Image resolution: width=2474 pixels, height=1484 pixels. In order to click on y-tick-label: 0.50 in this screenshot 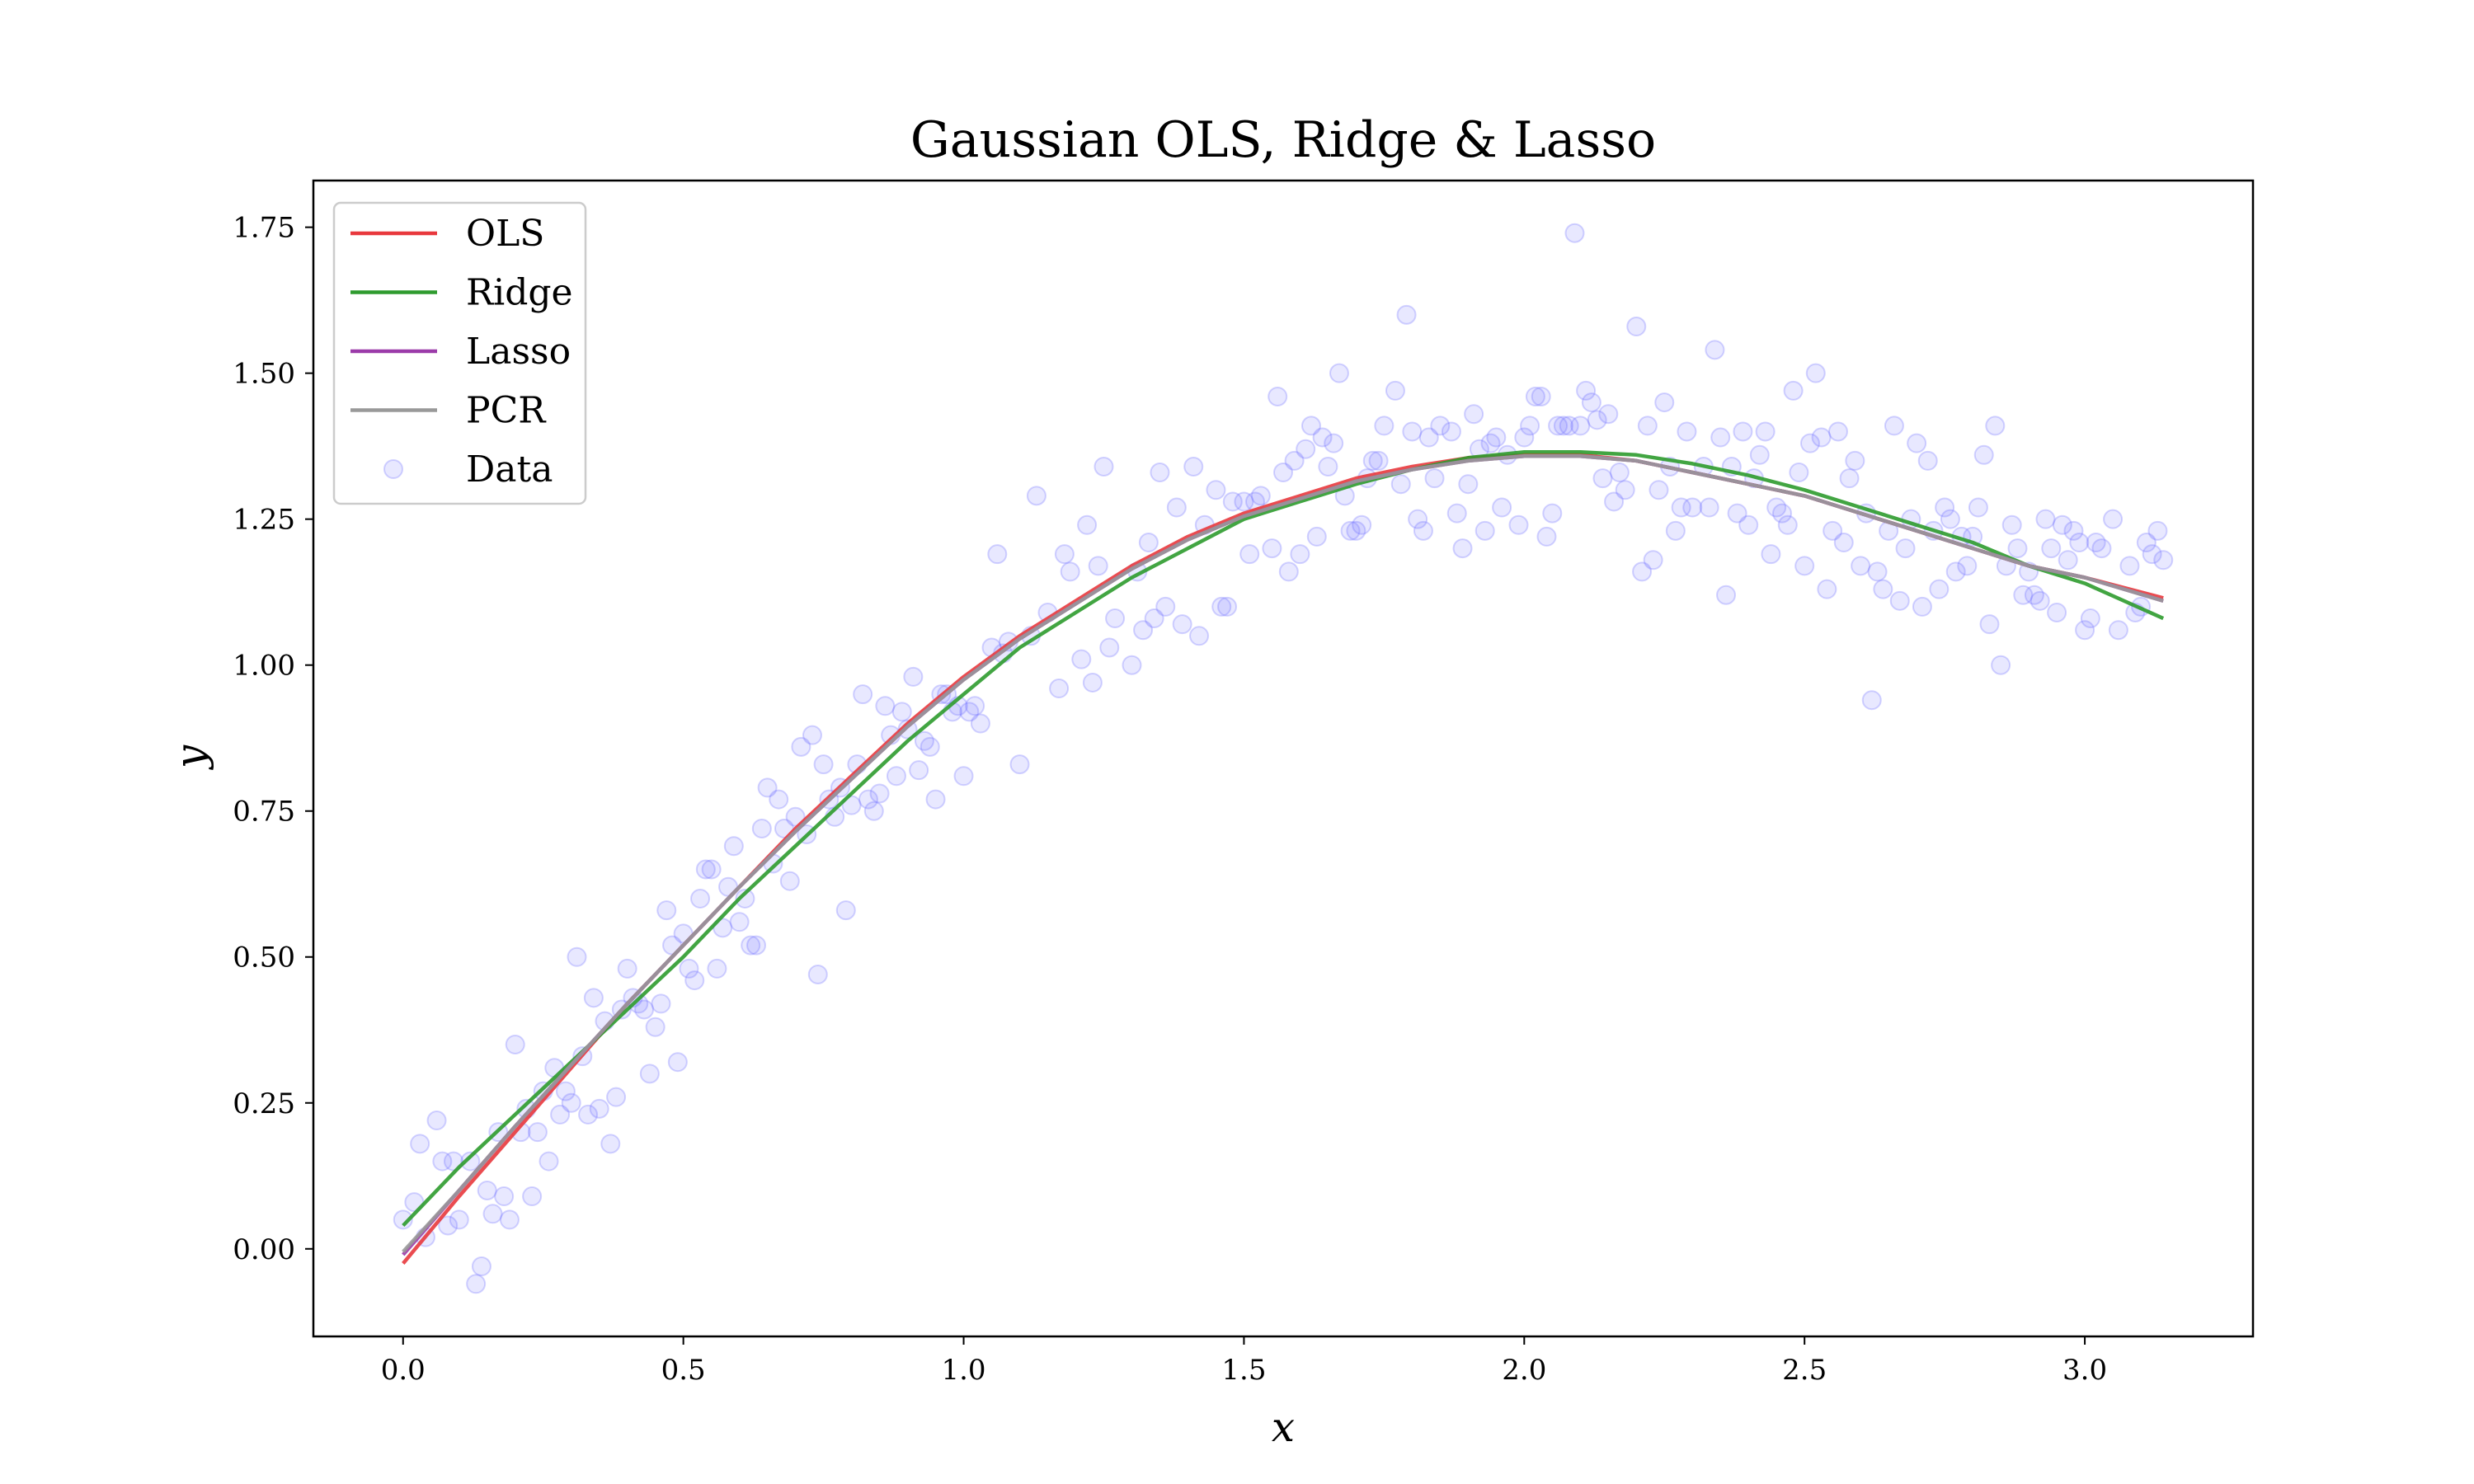, I will do `click(264, 958)`.